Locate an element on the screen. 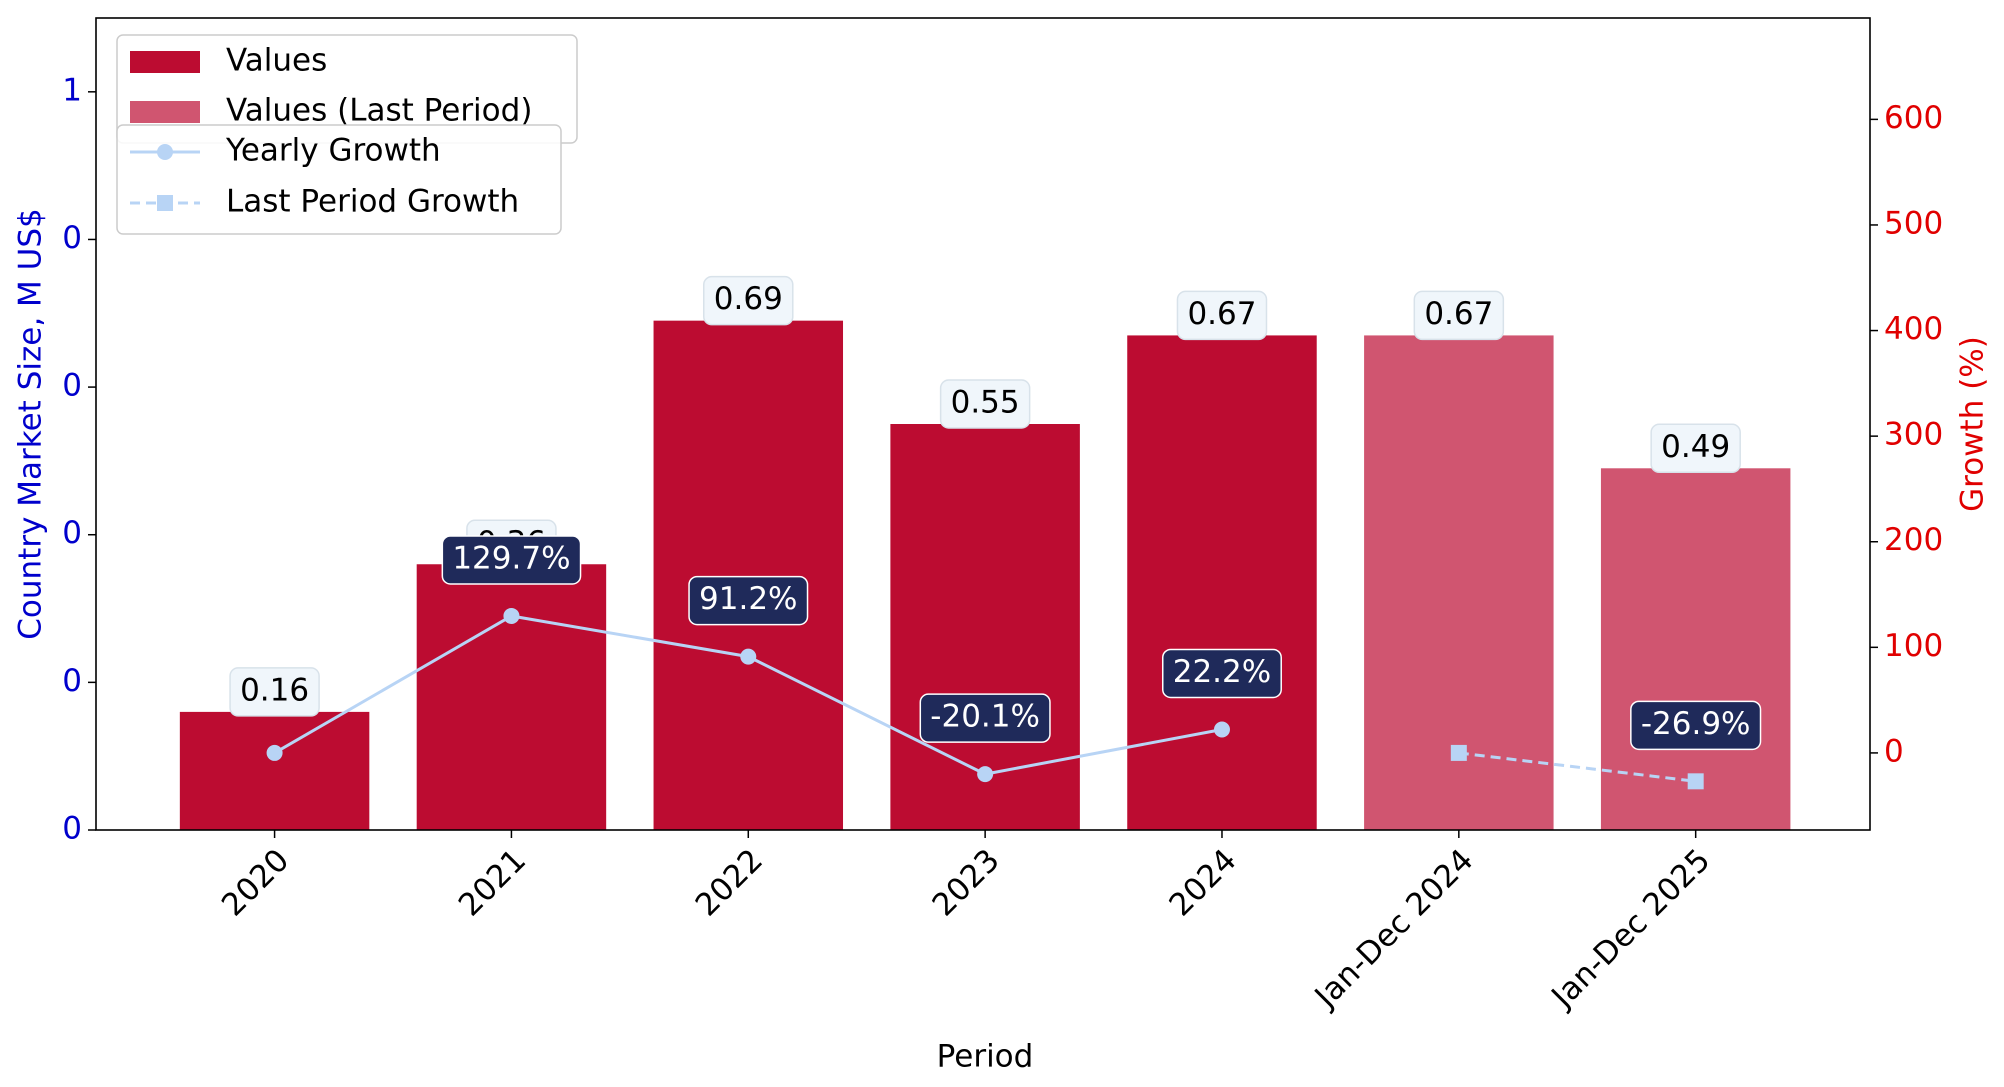 The width and height of the screenshot is (2004, 1087). legend-frame is located at coordinates (339, 179).